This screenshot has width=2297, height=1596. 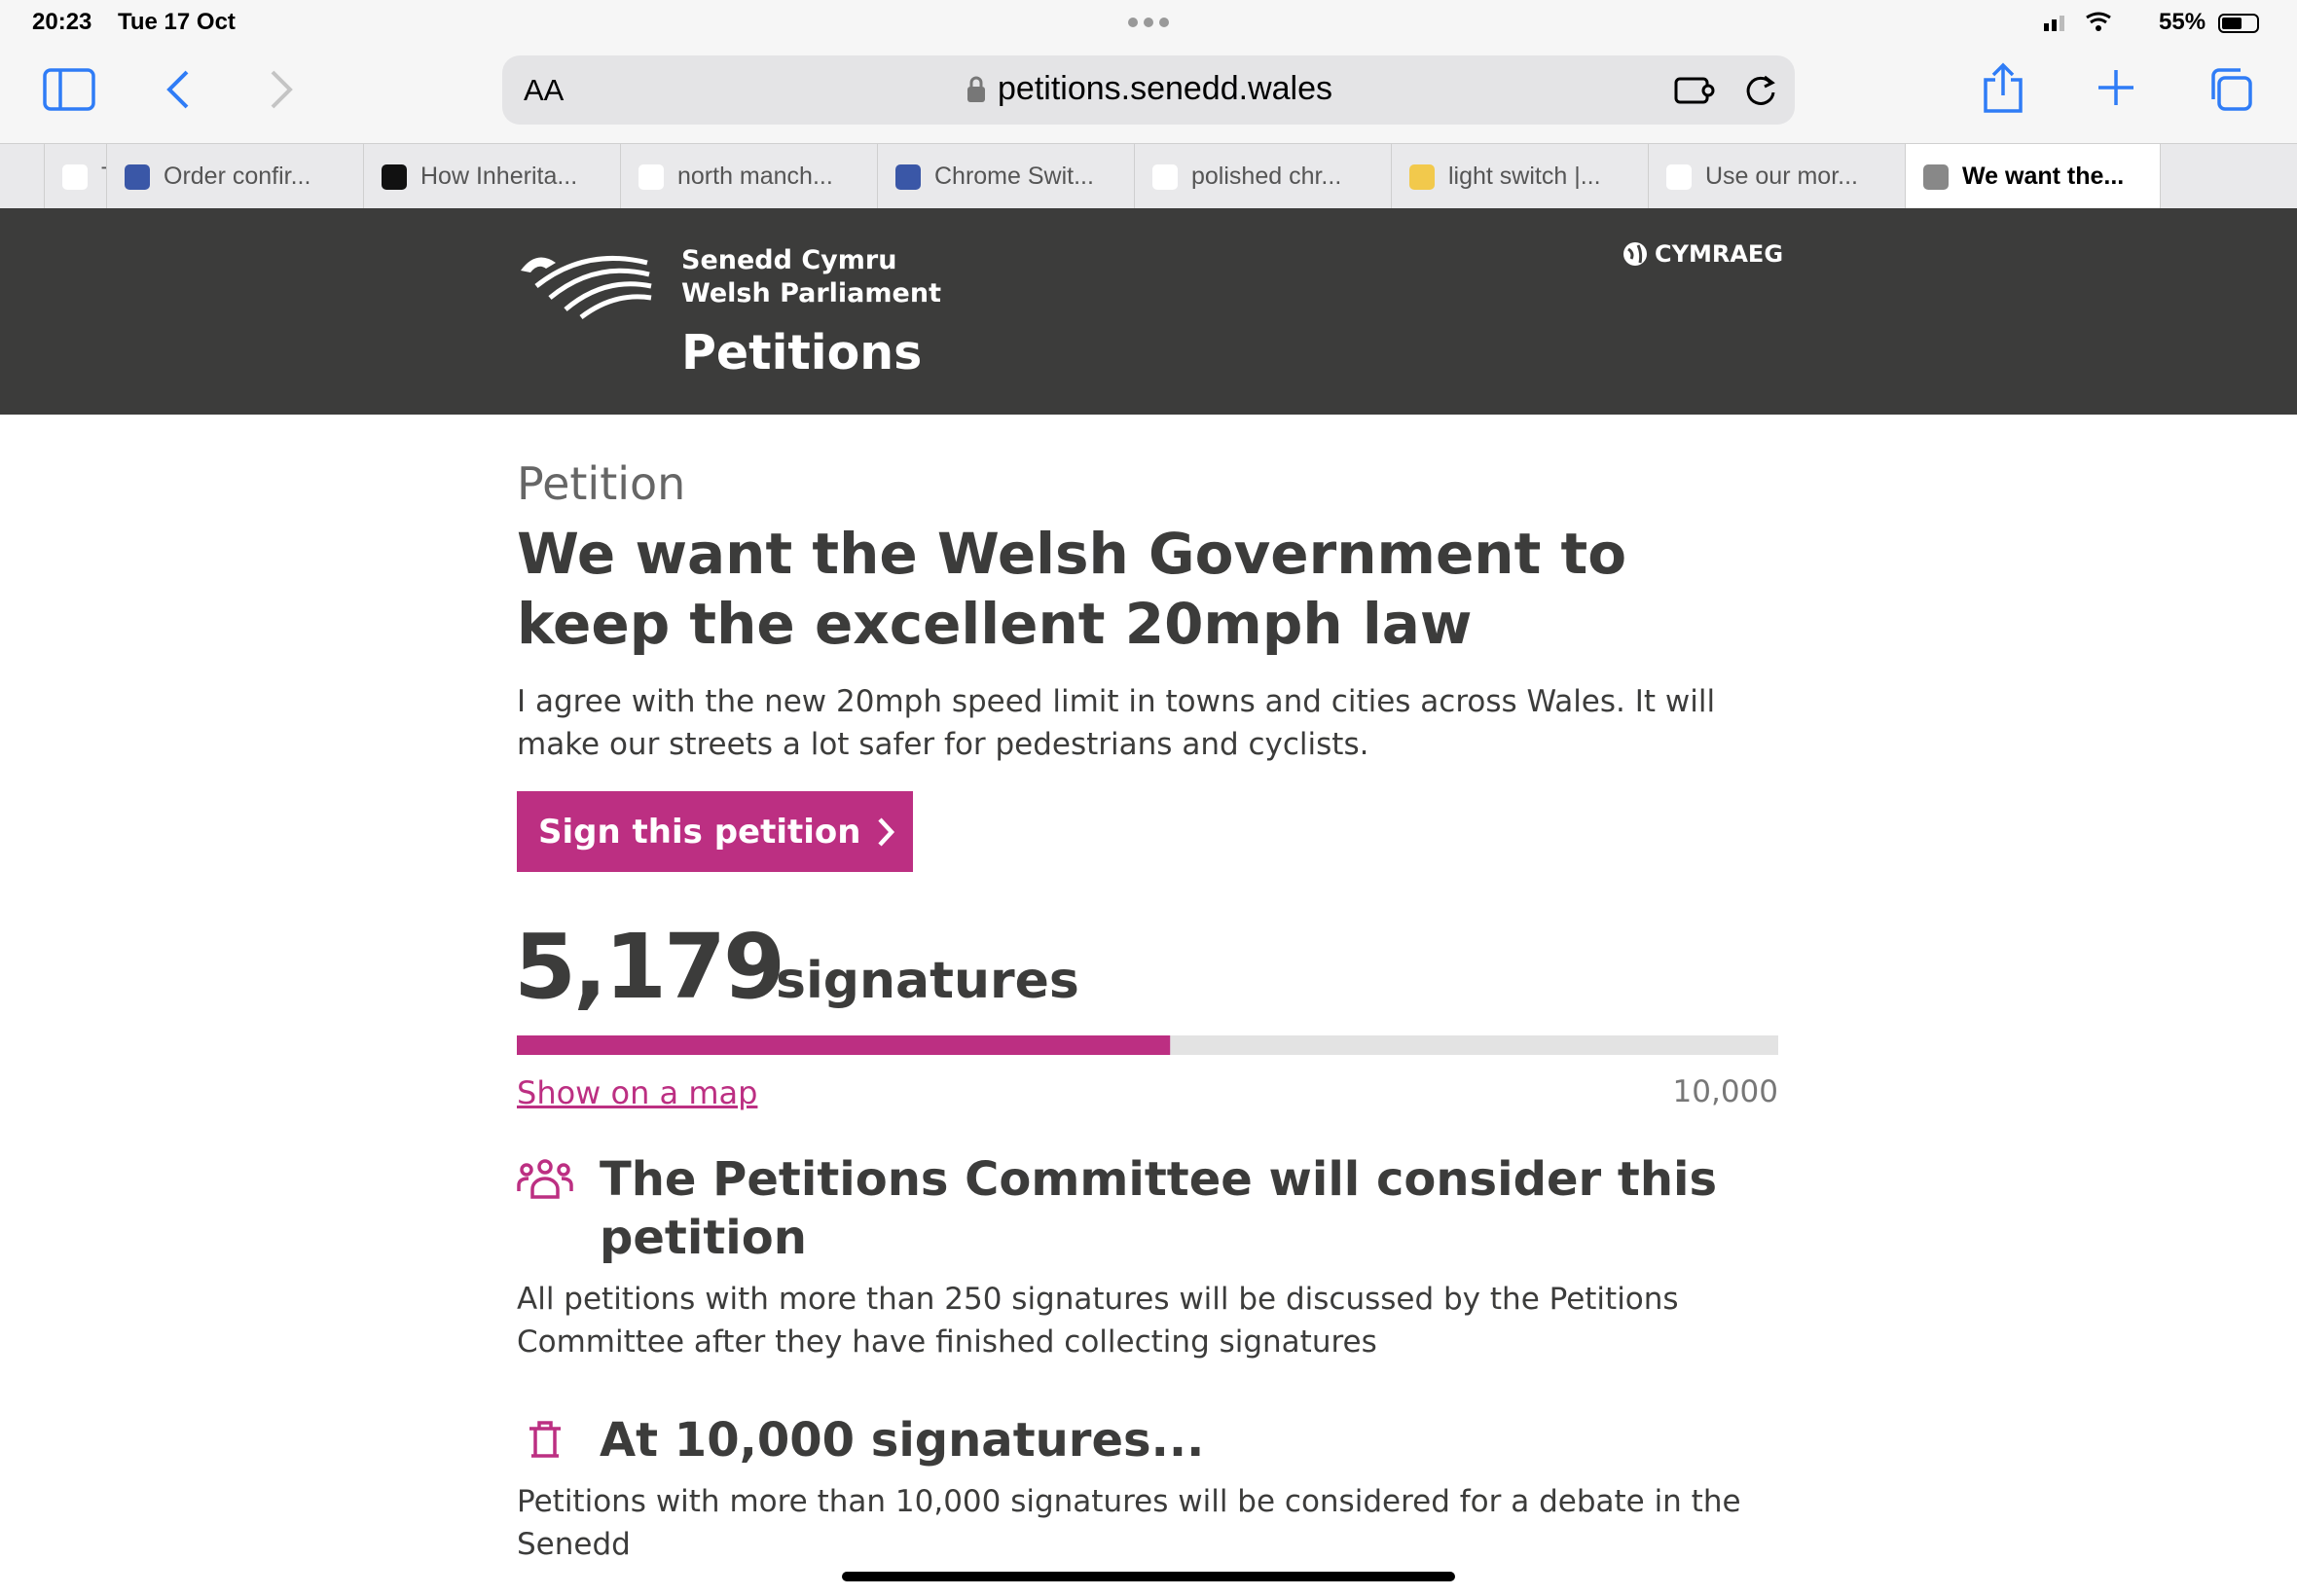 What do you see at coordinates (177, 22) in the screenshot?
I see `date: Tue 17 Oct` at bounding box center [177, 22].